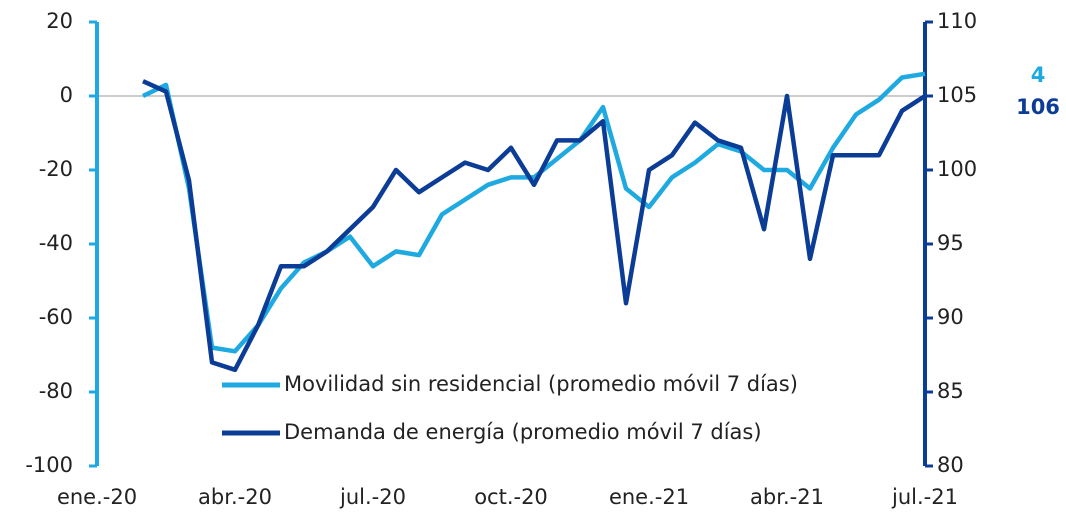  What do you see at coordinates (97, 497) in the screenshot?
I see `x-tick-label: ene.-20` at bounding box center [97, 497].